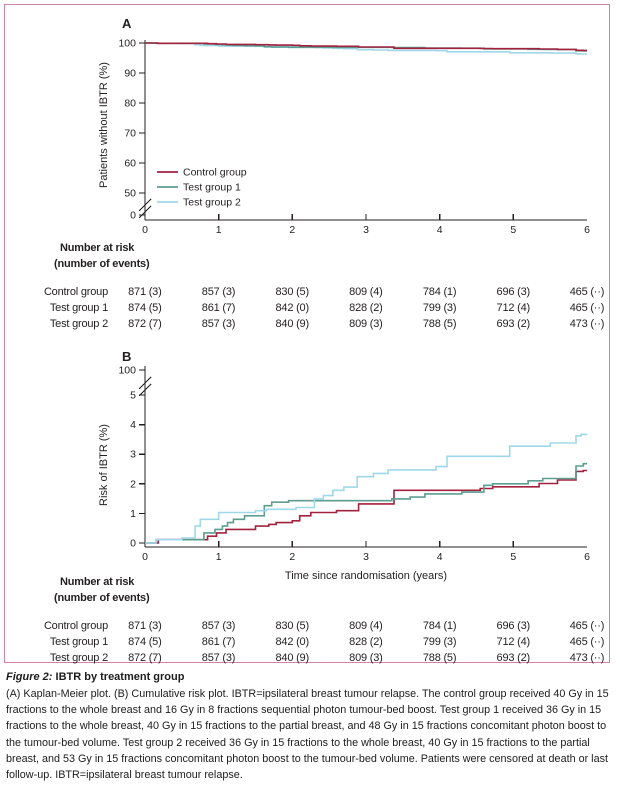  What do you see at coordinates (118, 677) in the screenshot?
I see `figure-title-text: IBTR by treatment group` at bounding box center [118, 677].